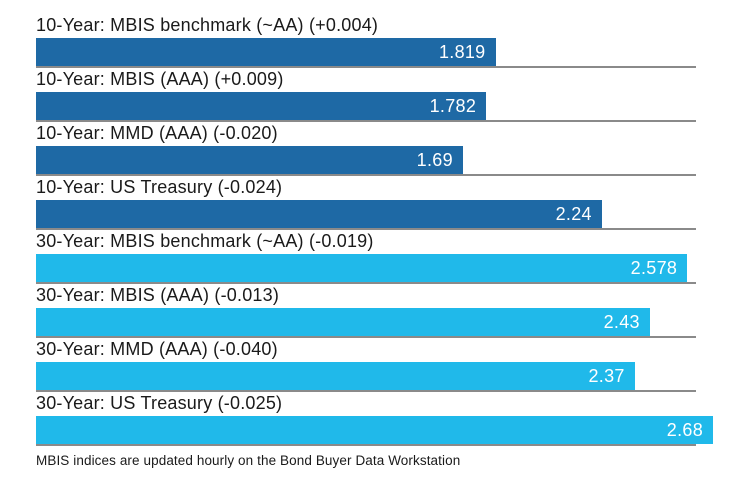  I want to click on bar-10y-mmd-aaa: 1.69, so click(249, 160).